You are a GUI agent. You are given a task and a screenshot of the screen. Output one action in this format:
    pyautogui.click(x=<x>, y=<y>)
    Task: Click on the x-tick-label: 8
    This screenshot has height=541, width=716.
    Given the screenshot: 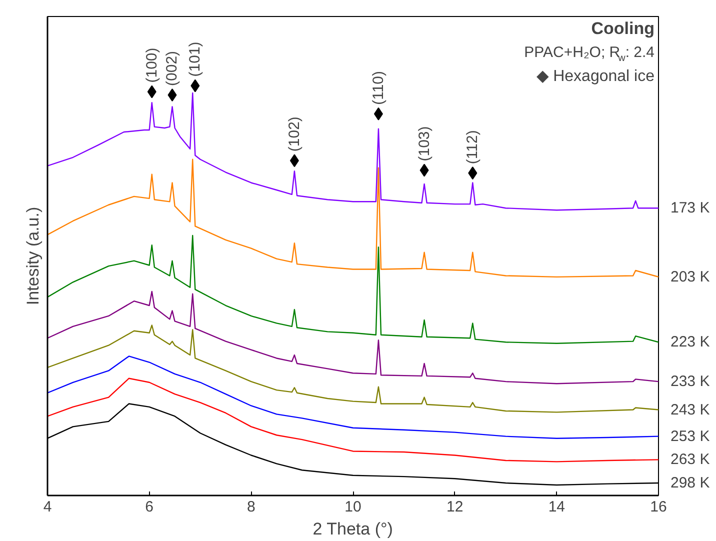 What is the action you would take?
    pyautogui.click(x=251, y=507)
    